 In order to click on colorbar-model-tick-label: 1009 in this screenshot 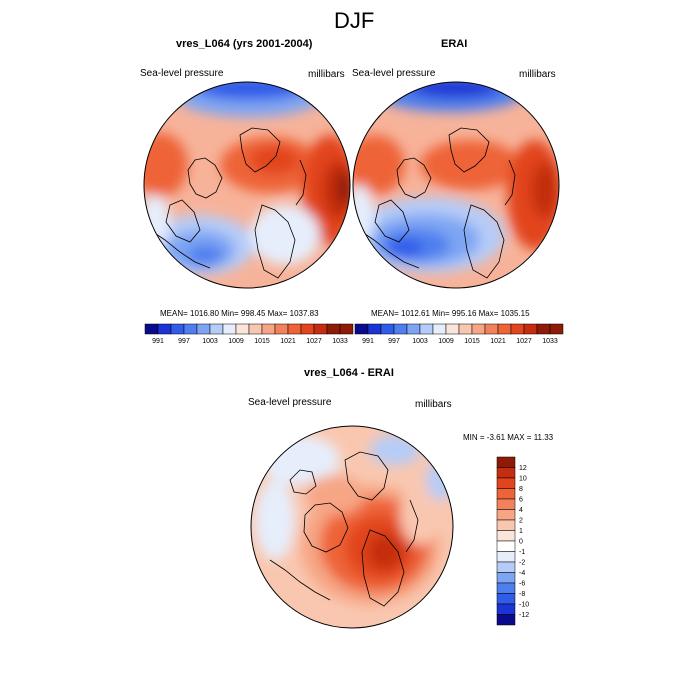, I will do `click(236, 341)`.